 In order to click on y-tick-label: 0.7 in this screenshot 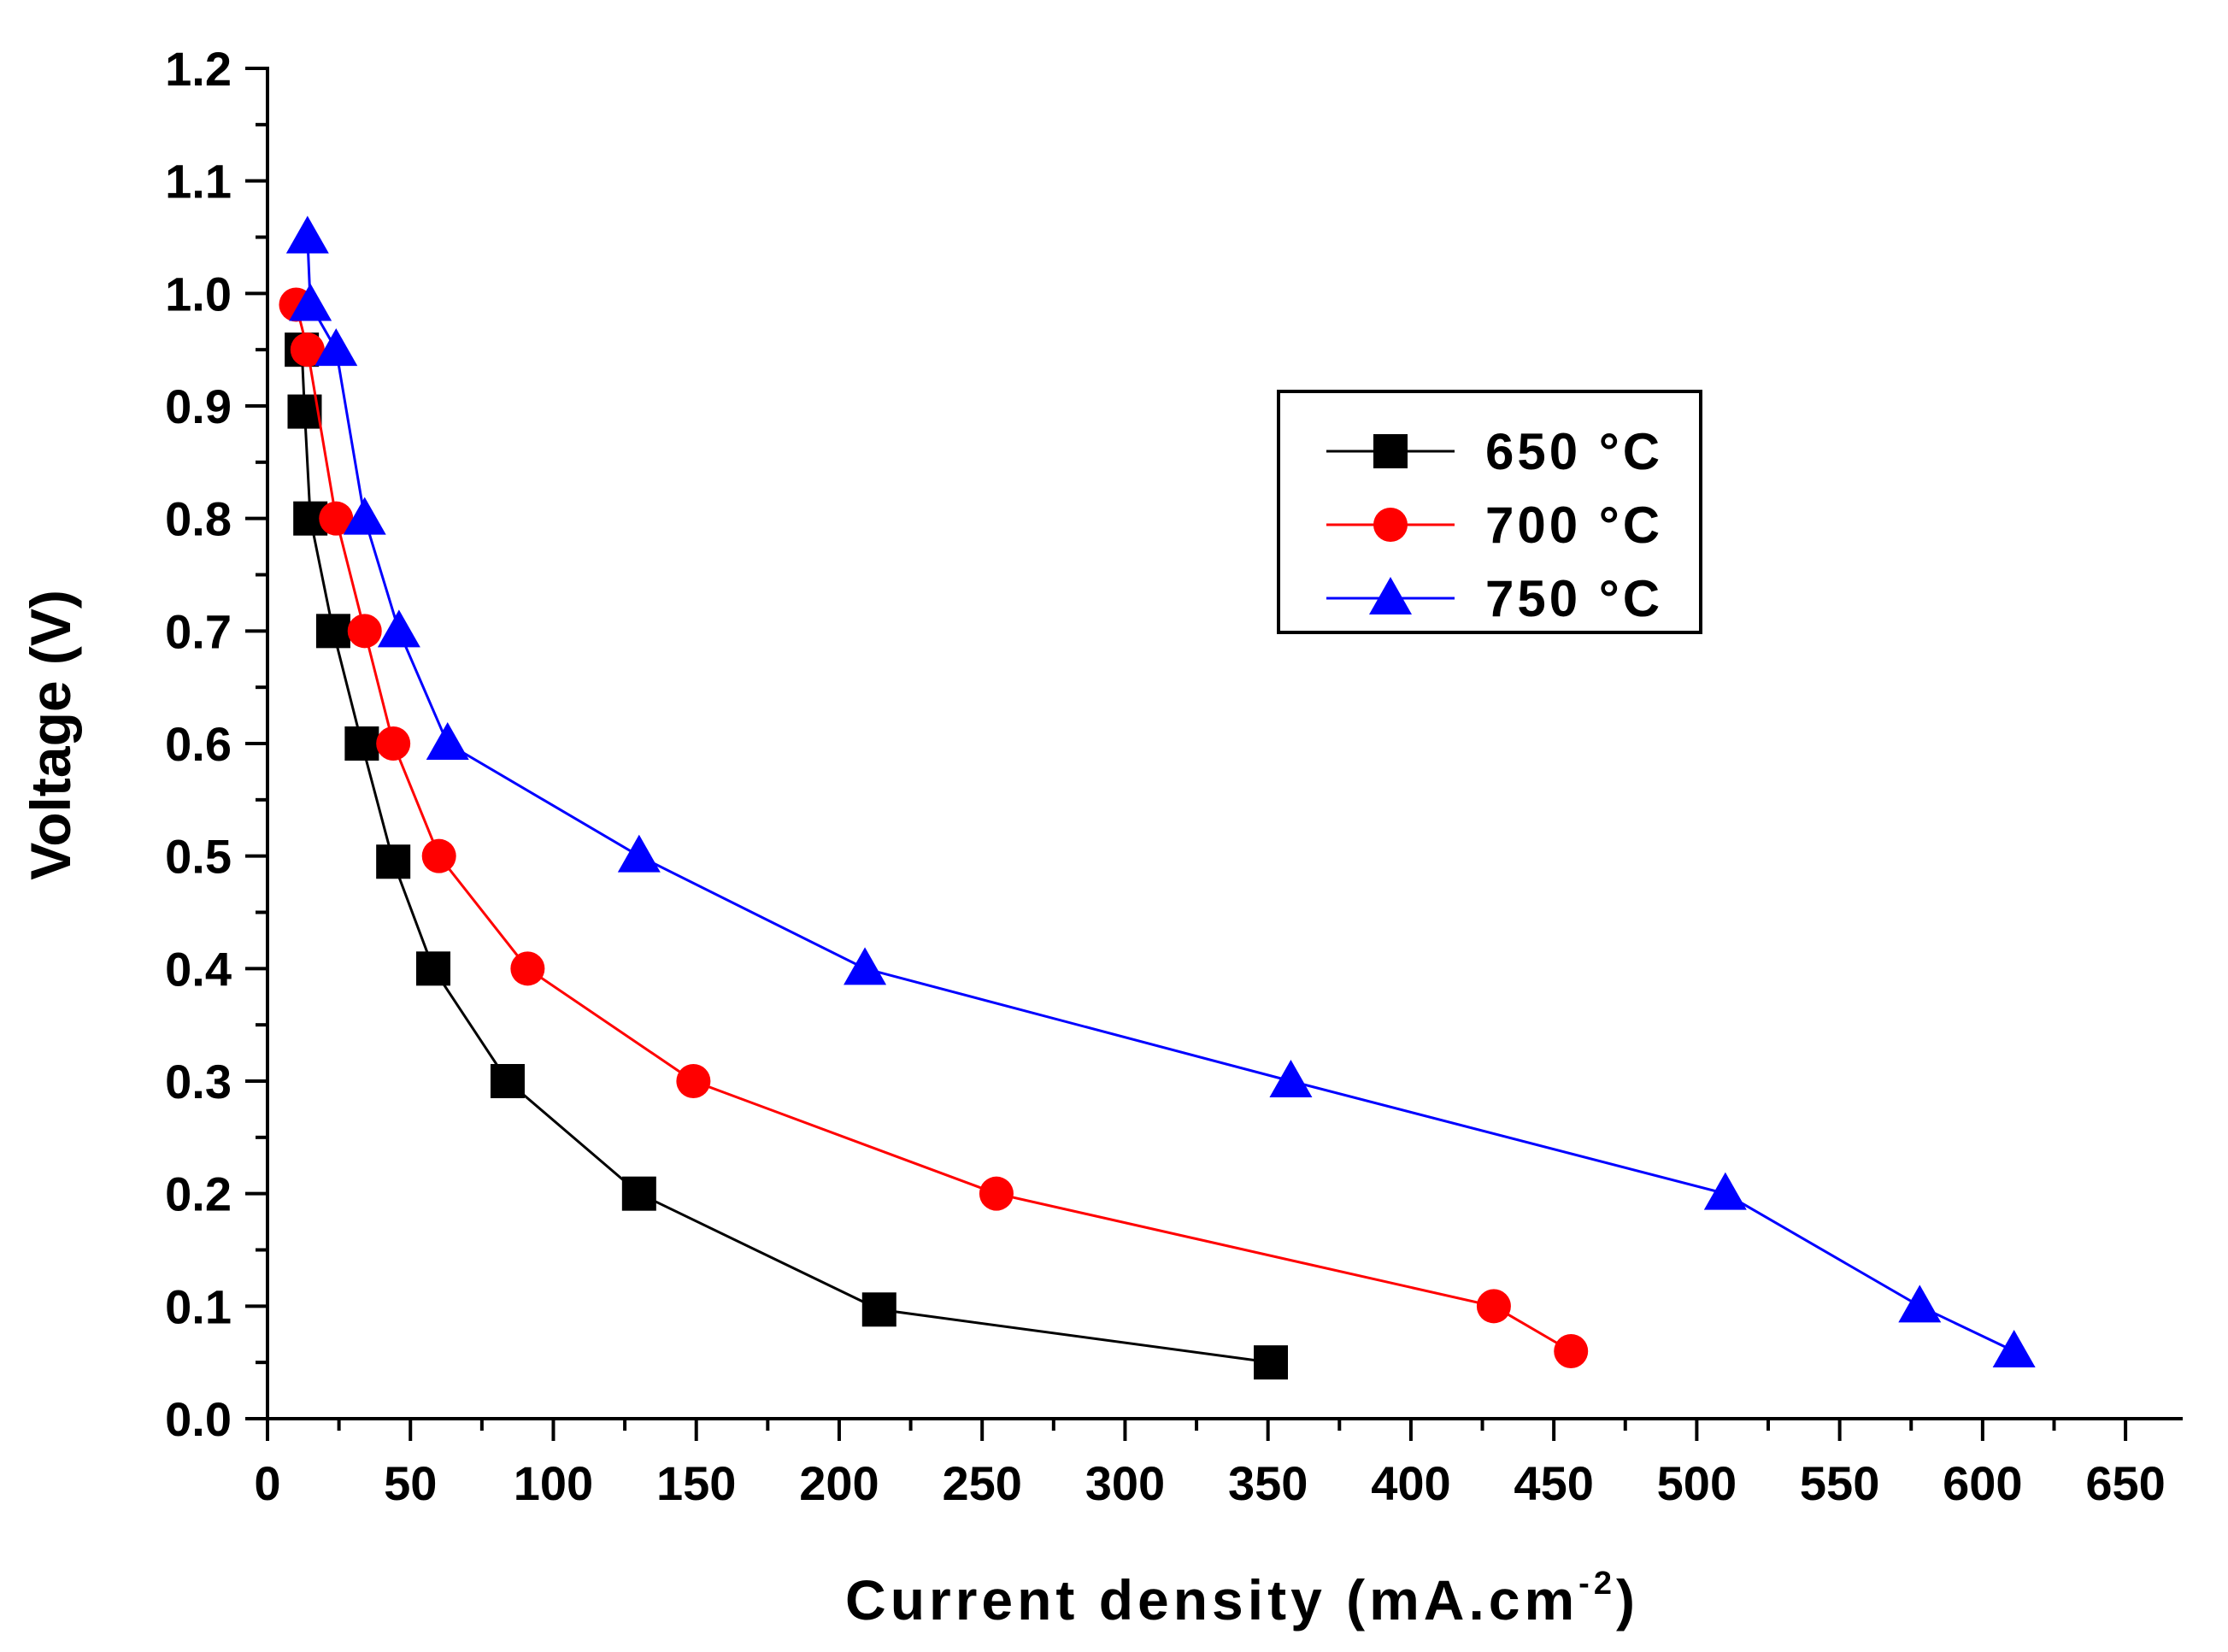, I will do `click(198, 631)`.